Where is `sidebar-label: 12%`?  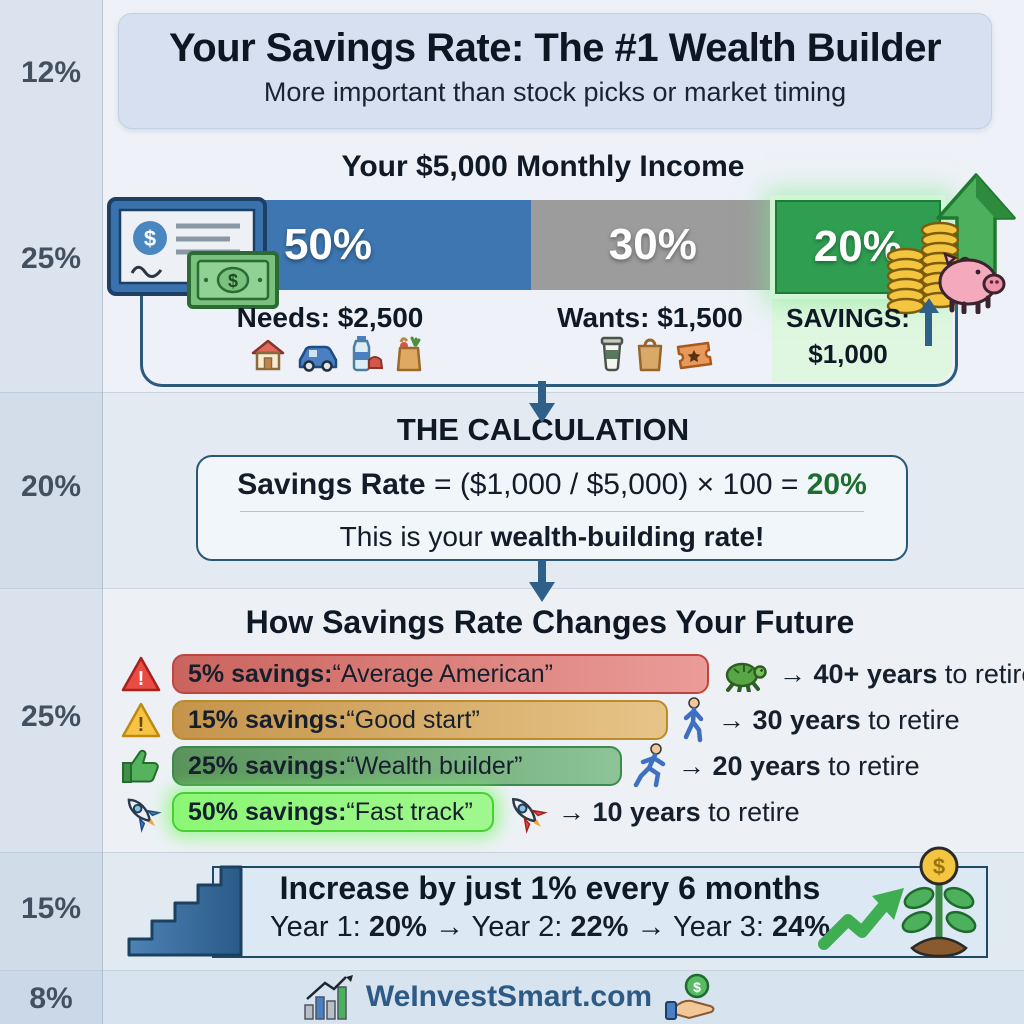
sidebar-label: 12% is located at coordinates (51, 72).